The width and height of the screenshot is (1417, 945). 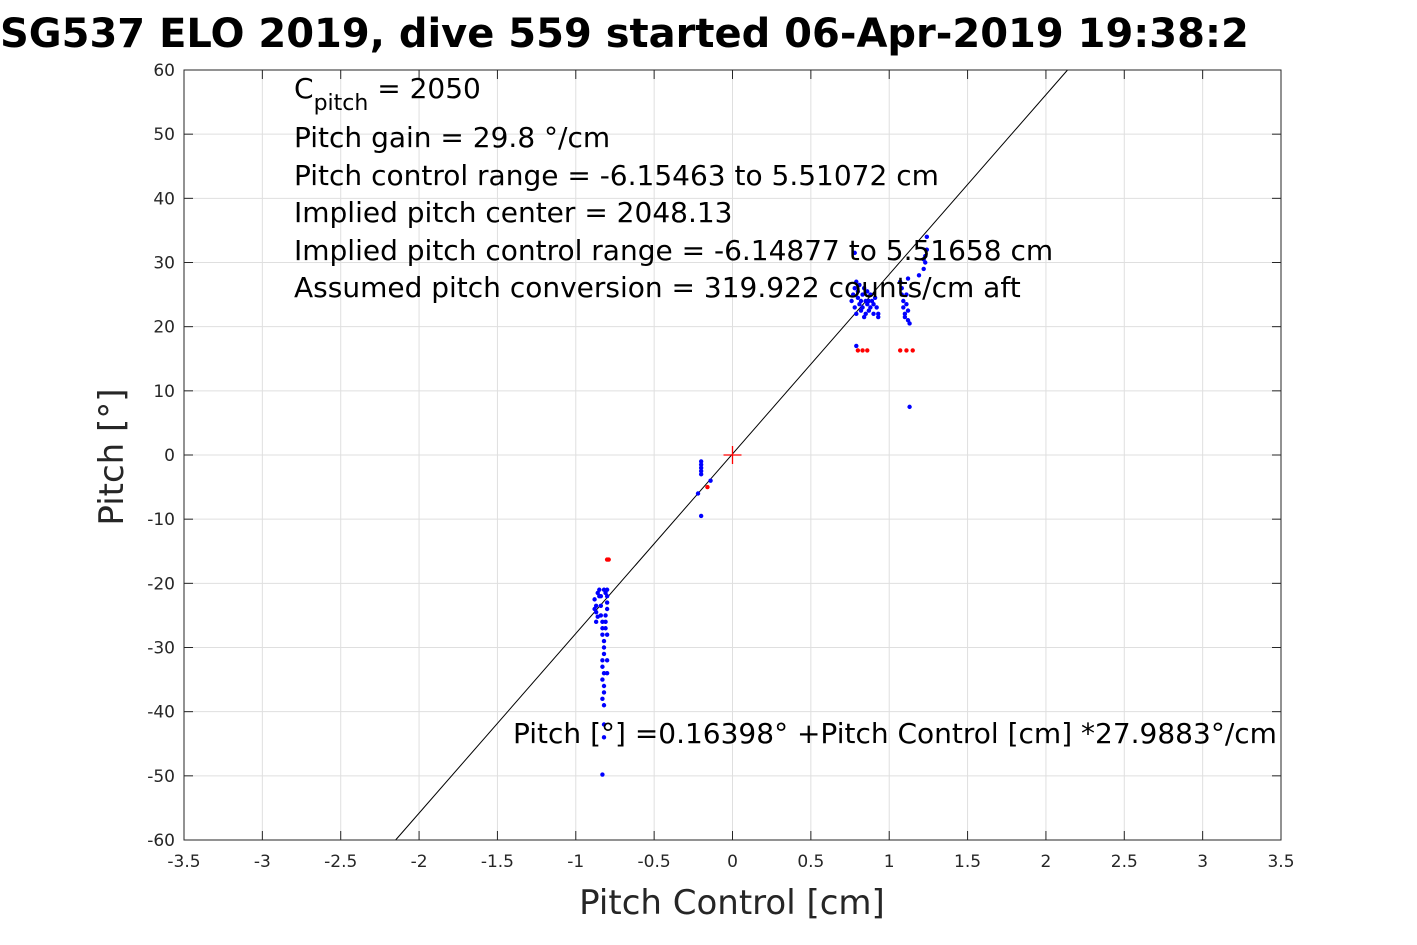 What do you see at coordinates (1280, 862) in the screenshot?
I see `x-tick-label: 3.5` at bounding box center [1280, 862].